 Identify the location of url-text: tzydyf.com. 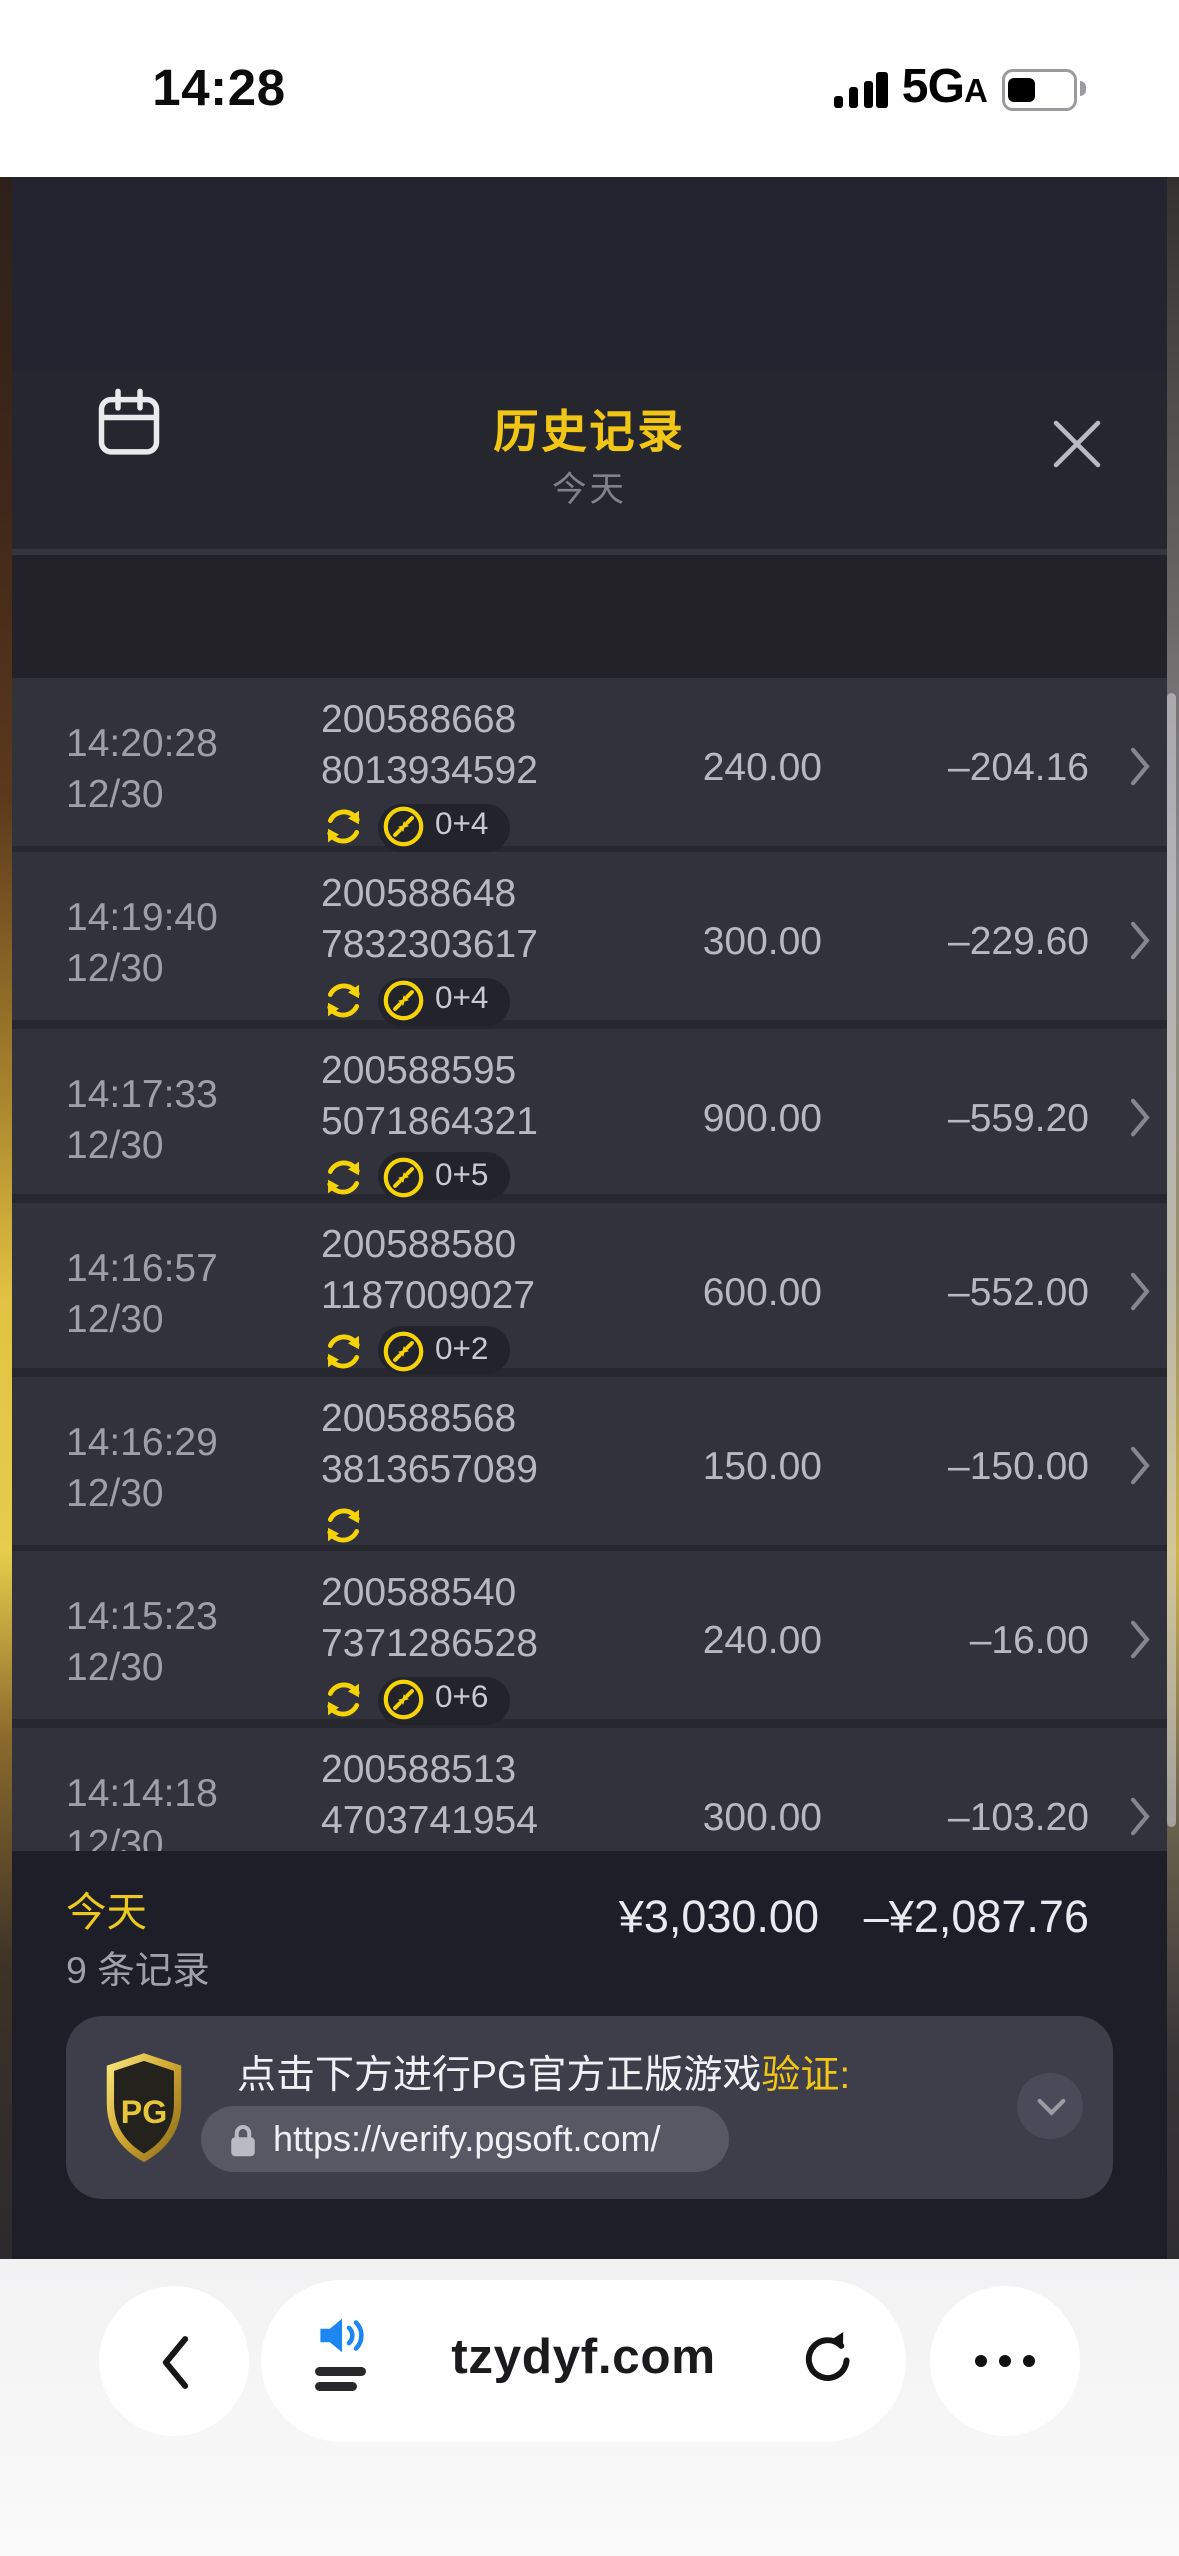
(583, 2358).